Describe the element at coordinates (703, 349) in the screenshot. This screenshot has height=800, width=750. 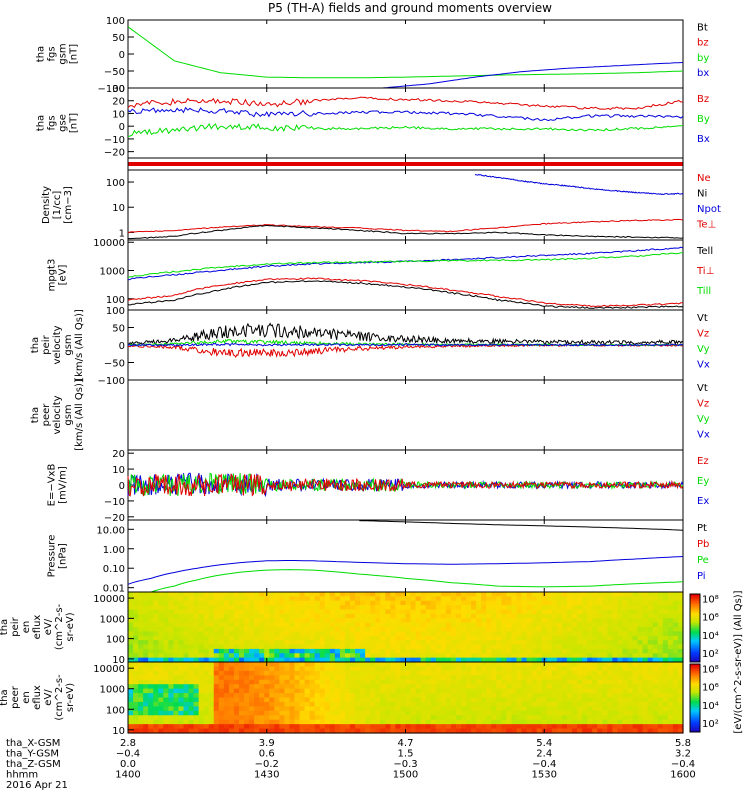
I see `legend-label: Vy` at that location.